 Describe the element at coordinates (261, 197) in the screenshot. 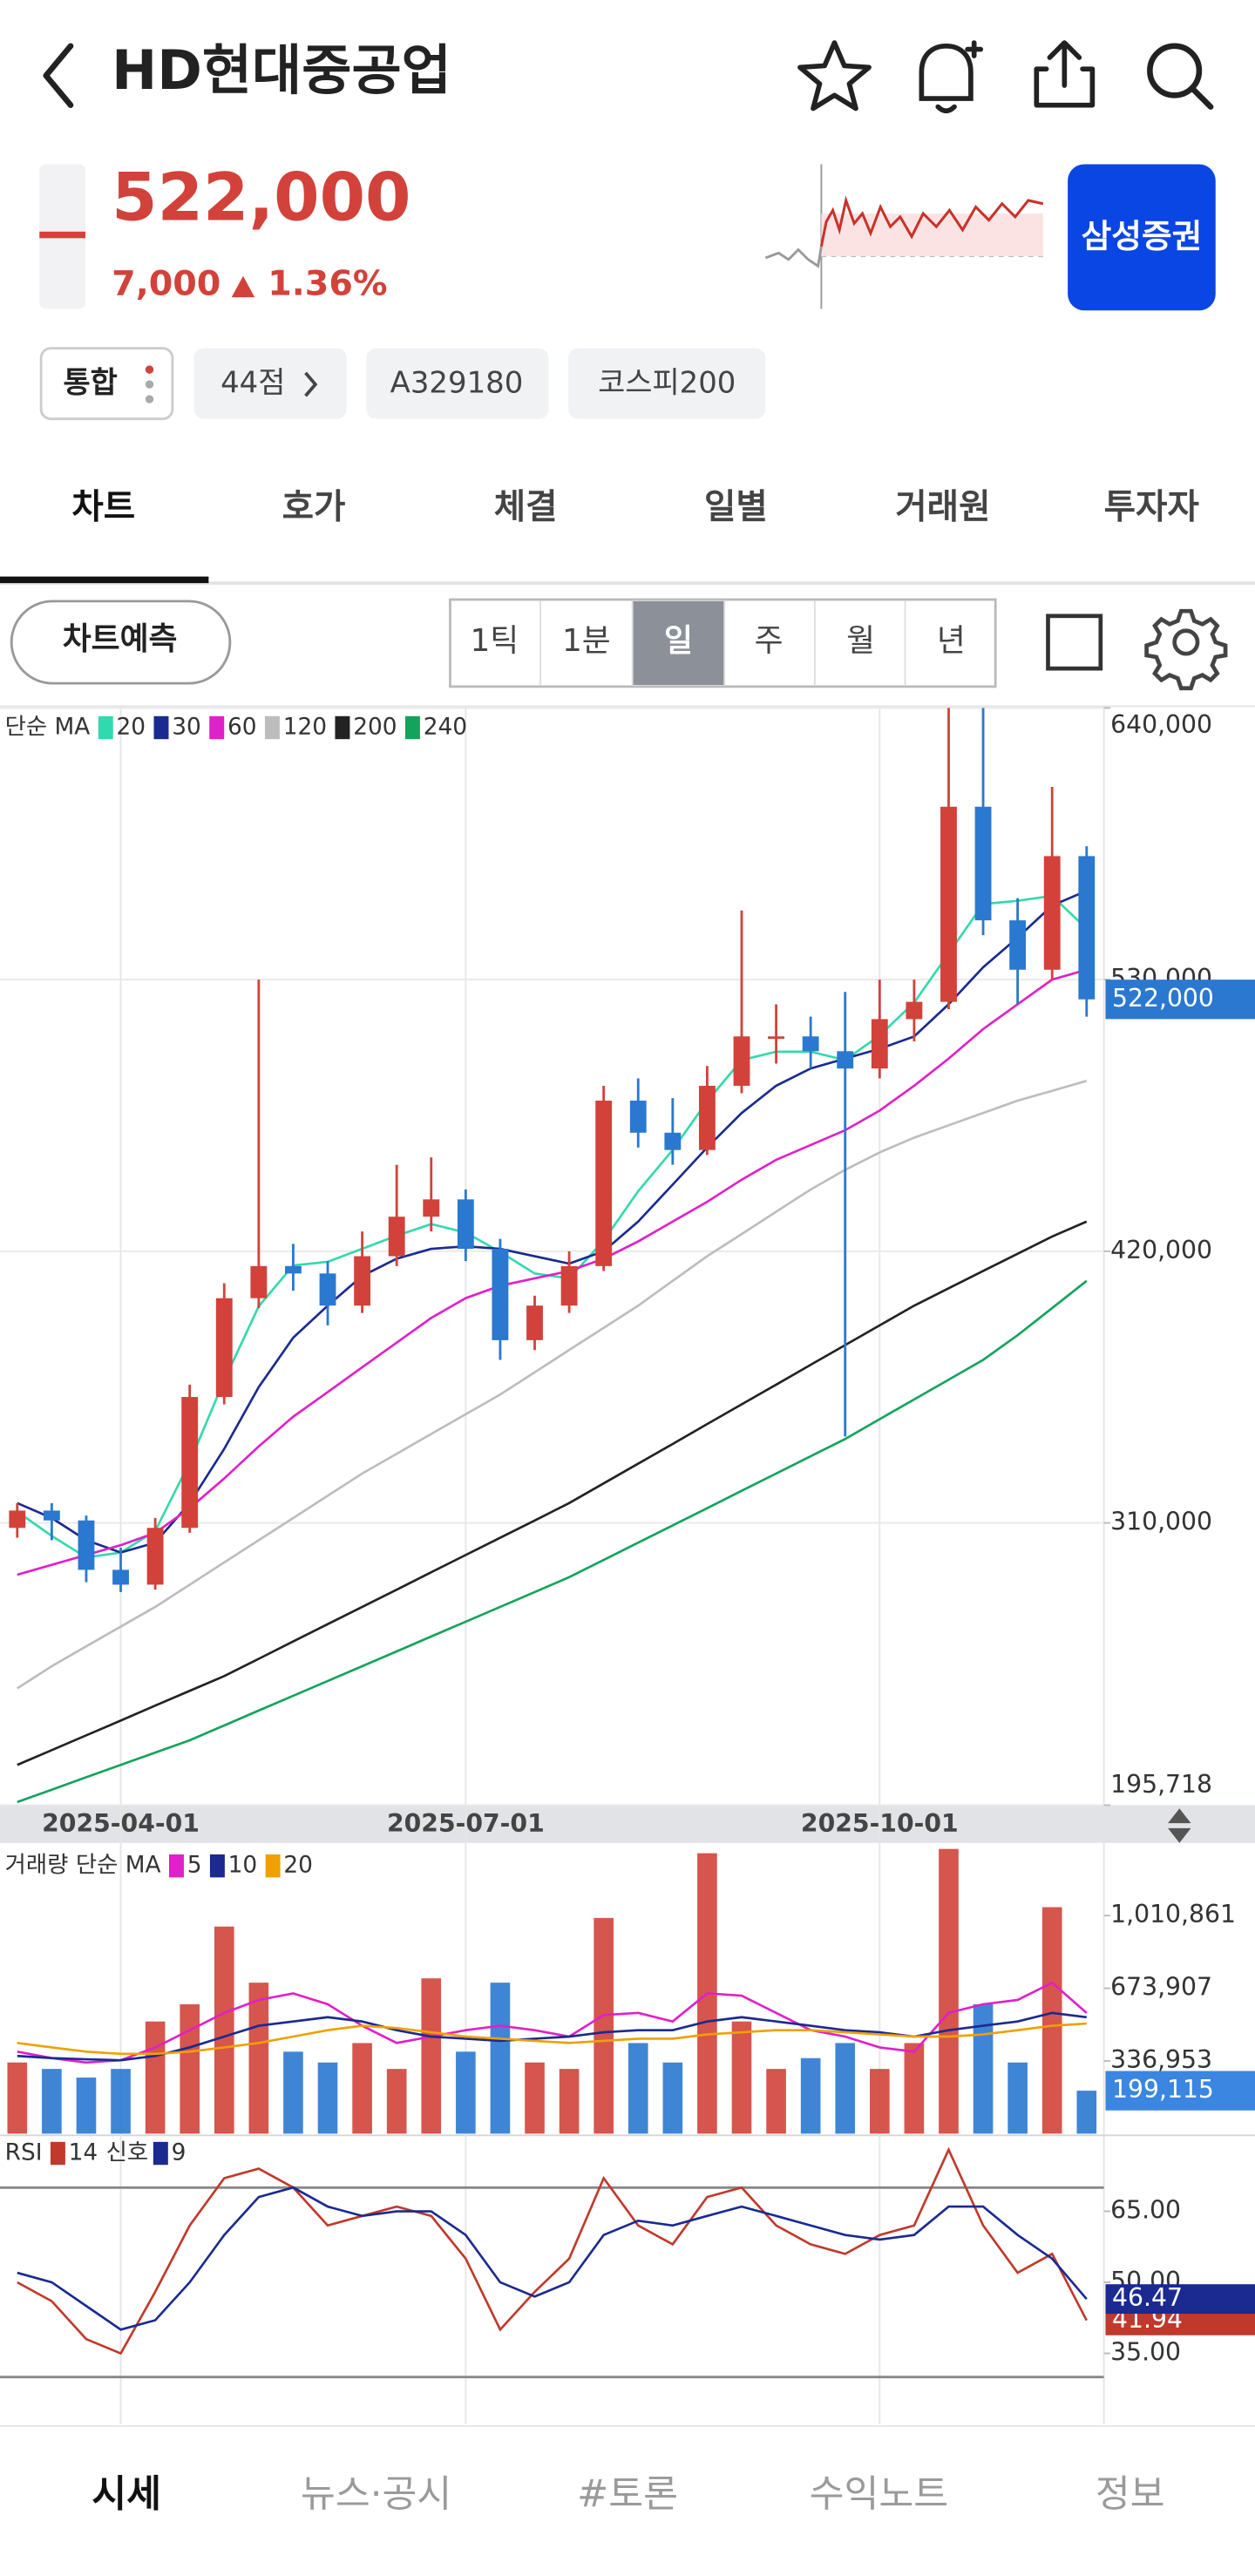

I see `current-price: 522,000` at that location.